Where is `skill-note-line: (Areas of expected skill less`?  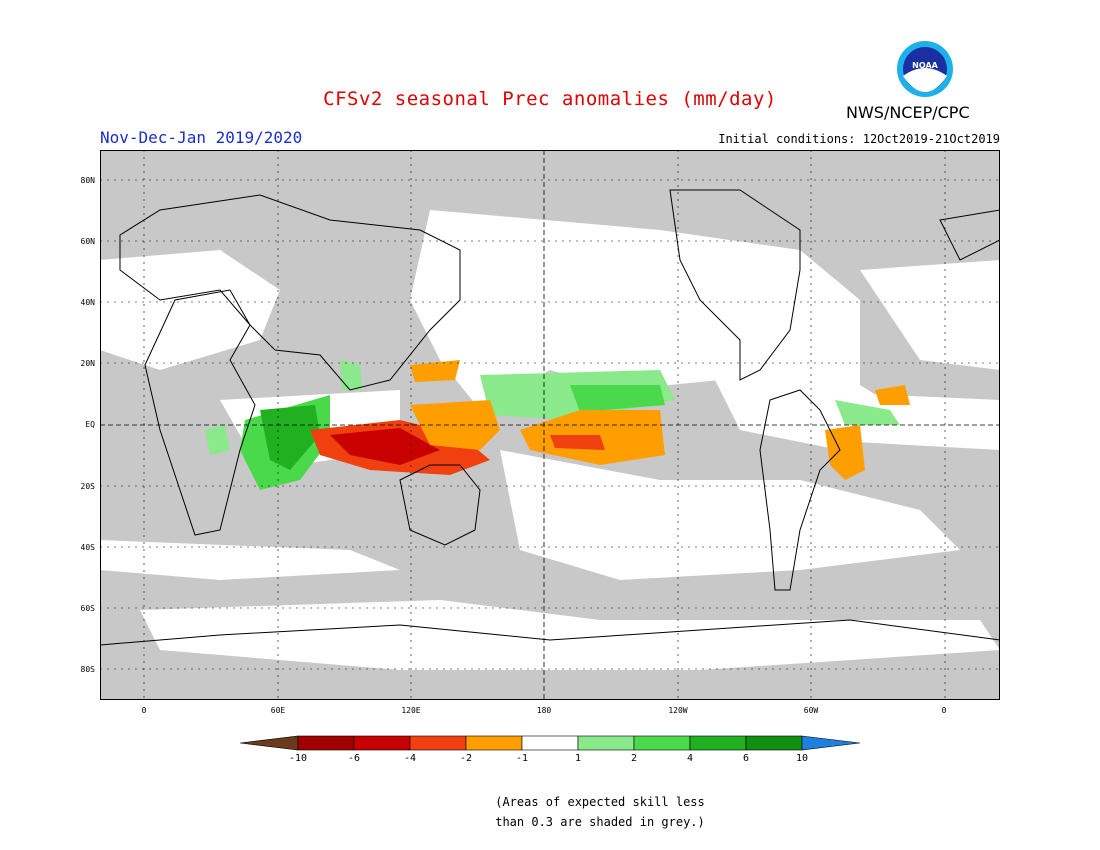
skill-note-line: (Areas of expected skill less is located at coordinates (600, 802).